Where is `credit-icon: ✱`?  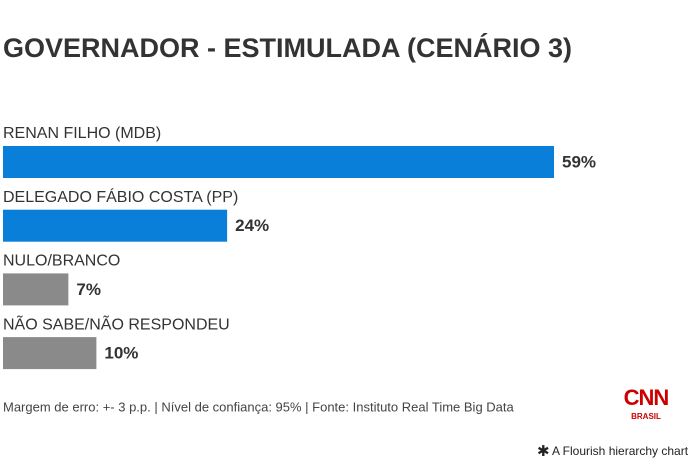
credit-icon: ✱ is located at coordinates (543, 451).